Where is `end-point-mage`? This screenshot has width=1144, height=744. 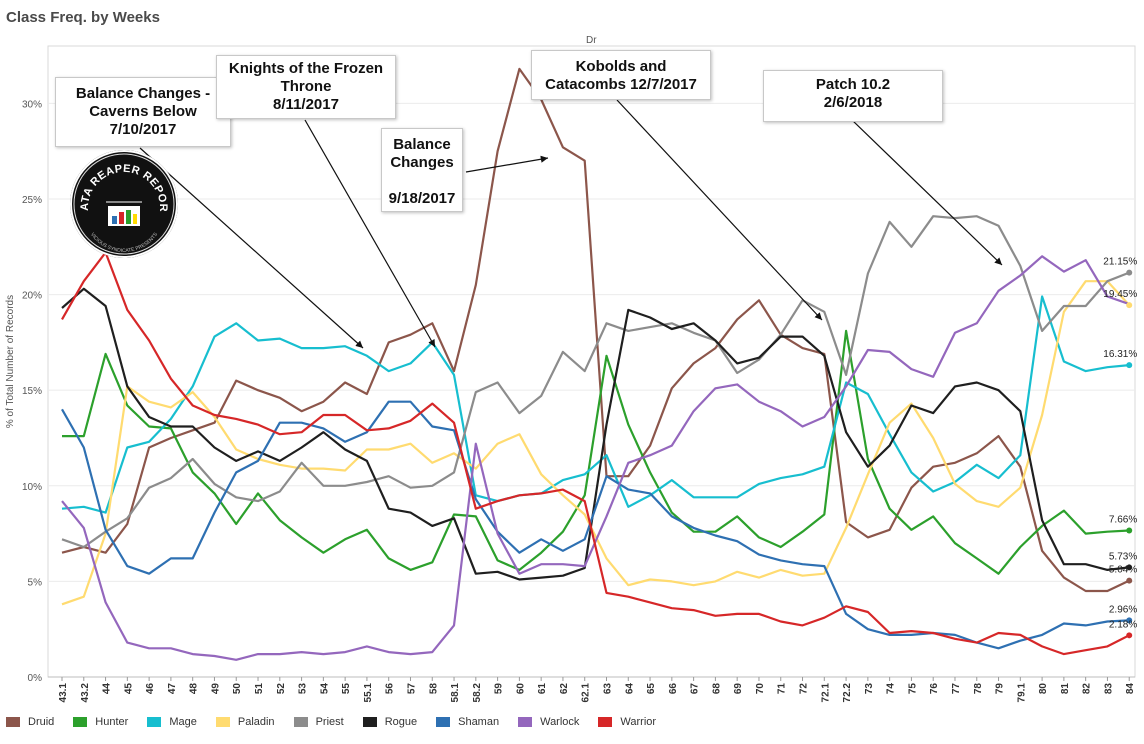 end-point-mage is located at coordinates (1129, 365).